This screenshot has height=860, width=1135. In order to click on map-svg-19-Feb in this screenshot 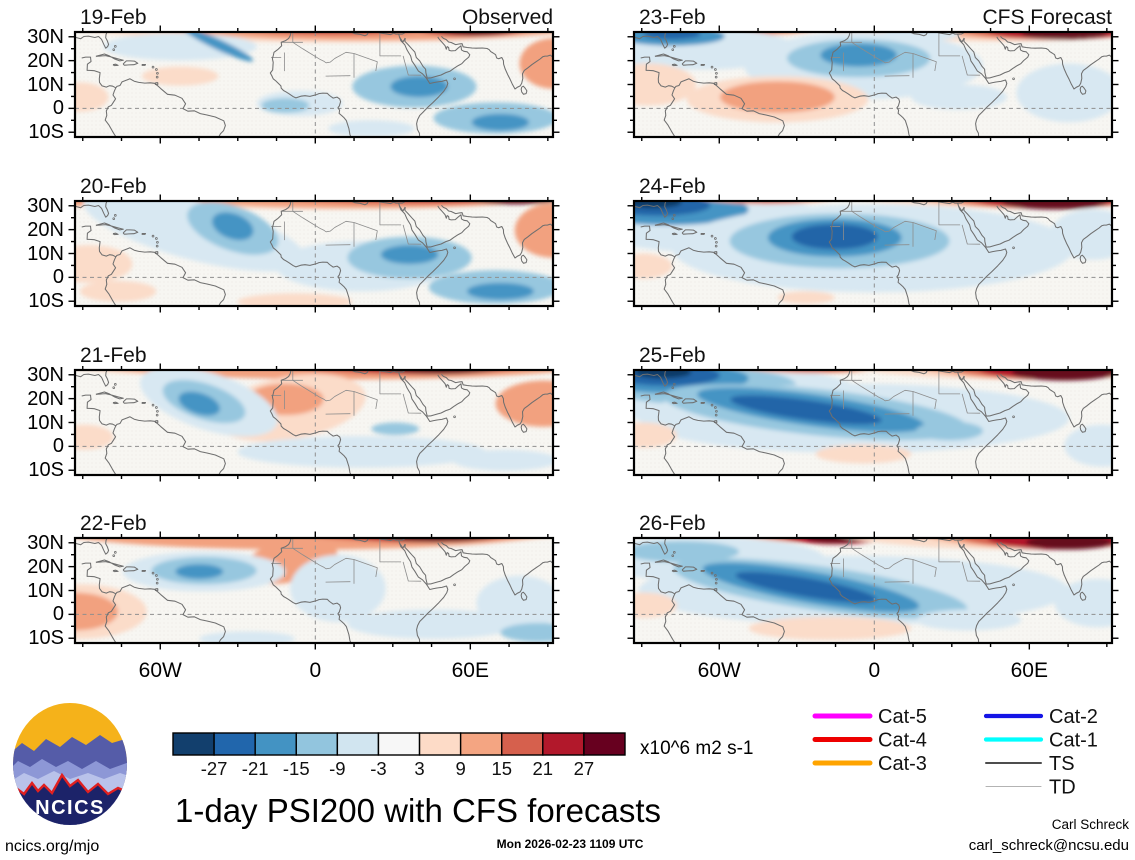, I will do `click(314, 84)`.